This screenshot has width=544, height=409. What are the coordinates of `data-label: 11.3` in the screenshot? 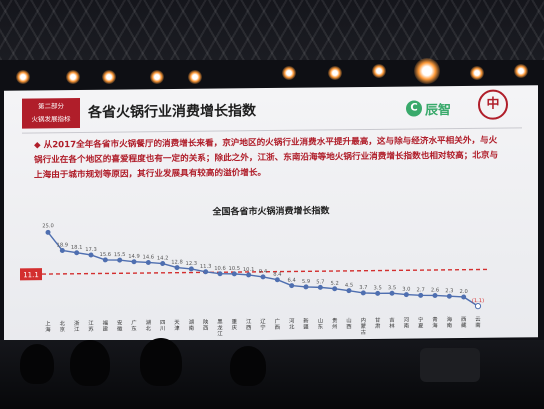 It's located at (206, 267).